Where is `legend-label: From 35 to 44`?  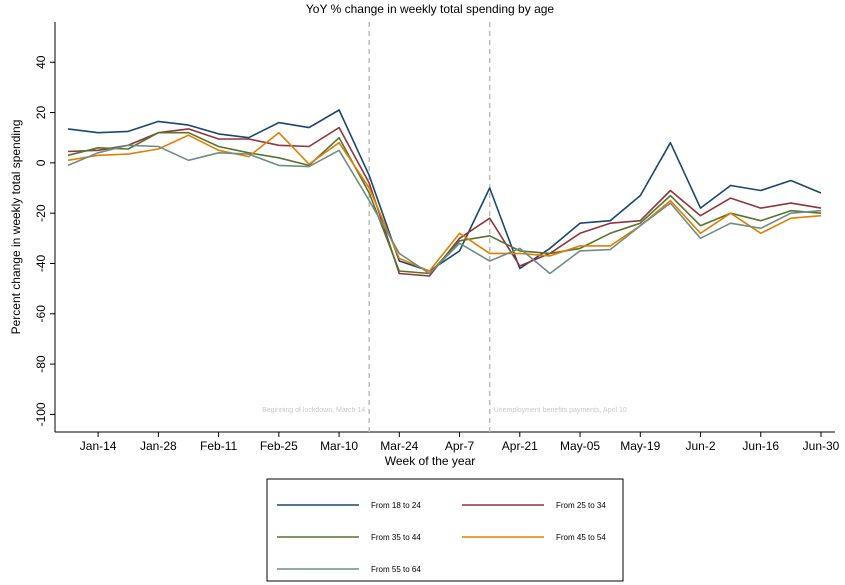
legend-label: From 35 to 44 is located at coordinates (396, 537).